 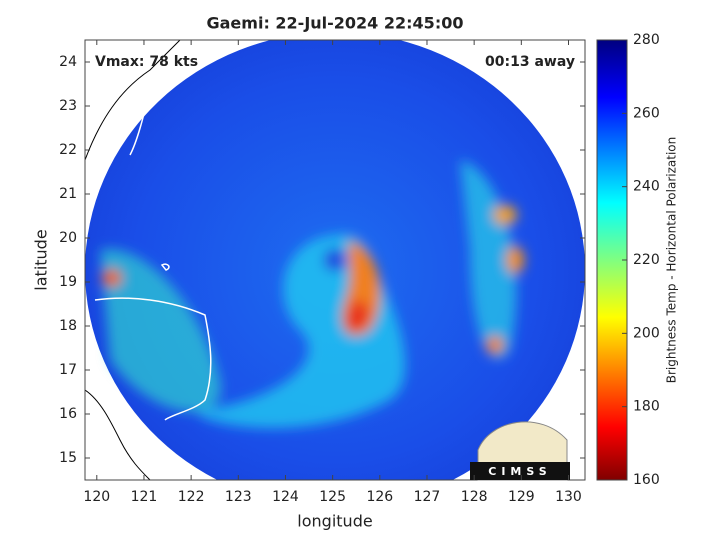 I want to click on colorbar-tick-label: 280, so click(x=646, y=40).